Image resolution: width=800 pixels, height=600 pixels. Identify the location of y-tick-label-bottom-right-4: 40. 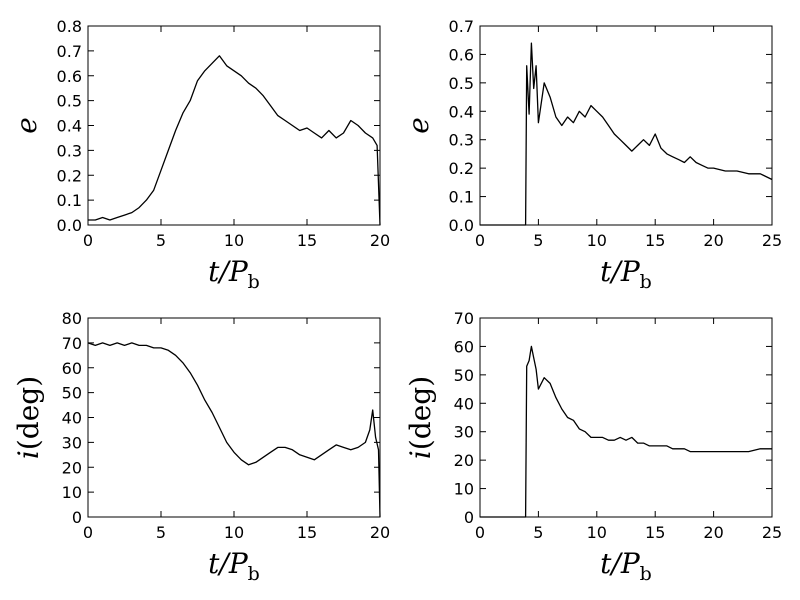
(464, 403).